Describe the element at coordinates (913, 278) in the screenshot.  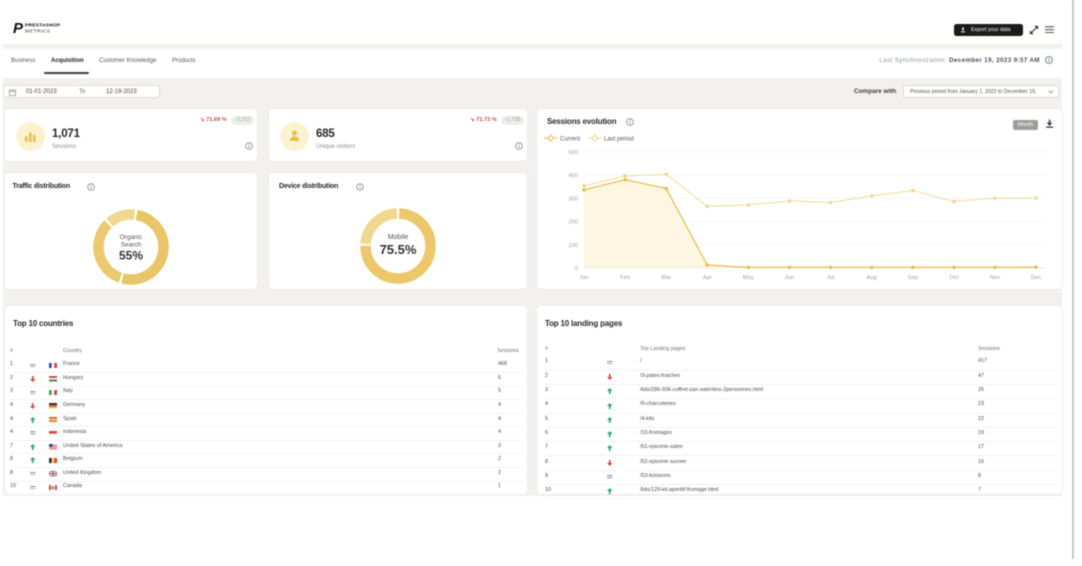
I see `svg-text: Sep` at that location.